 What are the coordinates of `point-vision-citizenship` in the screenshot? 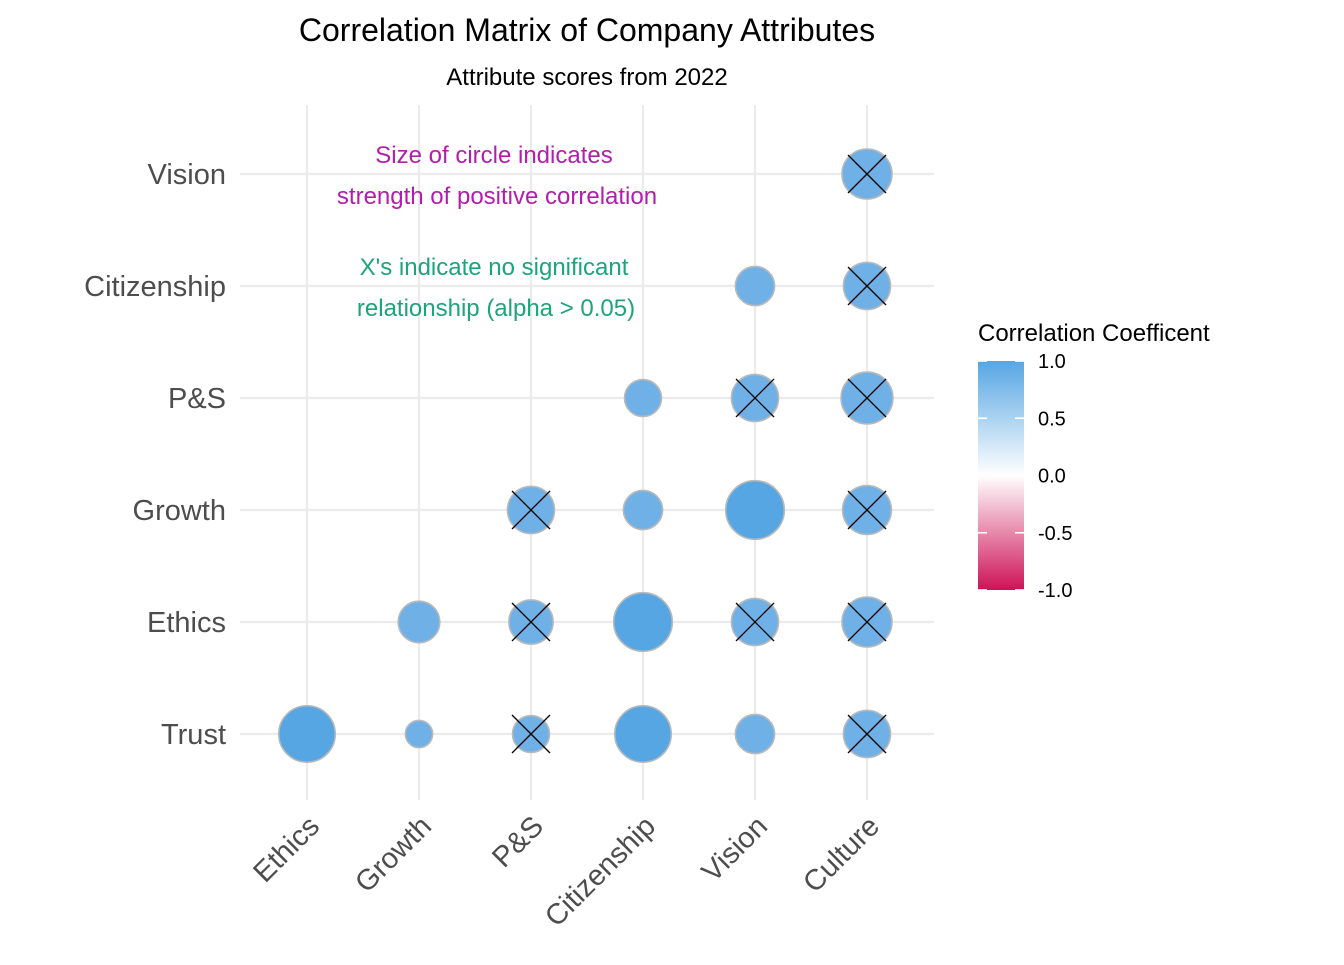 It's located at (755, 286).